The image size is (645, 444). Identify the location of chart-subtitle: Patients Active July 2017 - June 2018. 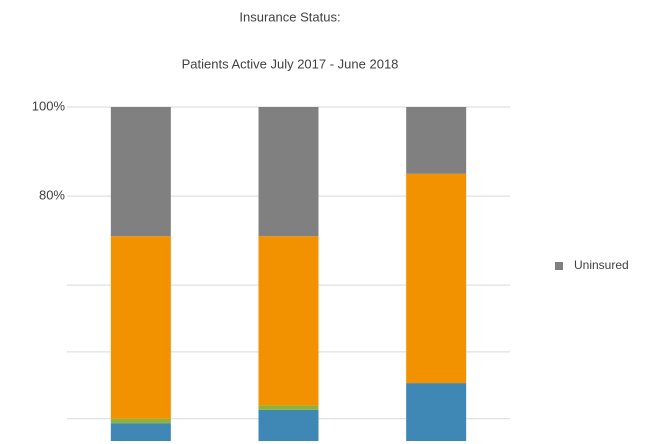
(290, 63).